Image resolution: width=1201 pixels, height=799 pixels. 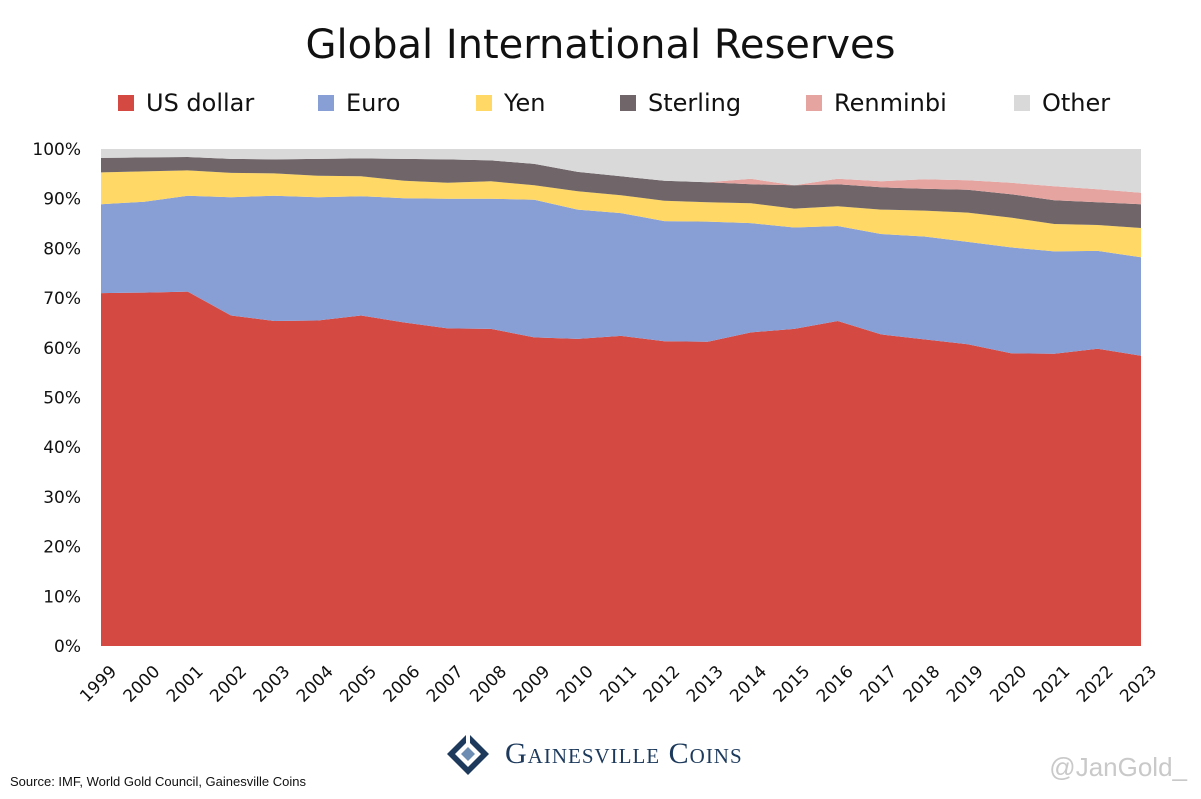 I want to click on x-tick-label: 2006, so click(x=402, y=684).